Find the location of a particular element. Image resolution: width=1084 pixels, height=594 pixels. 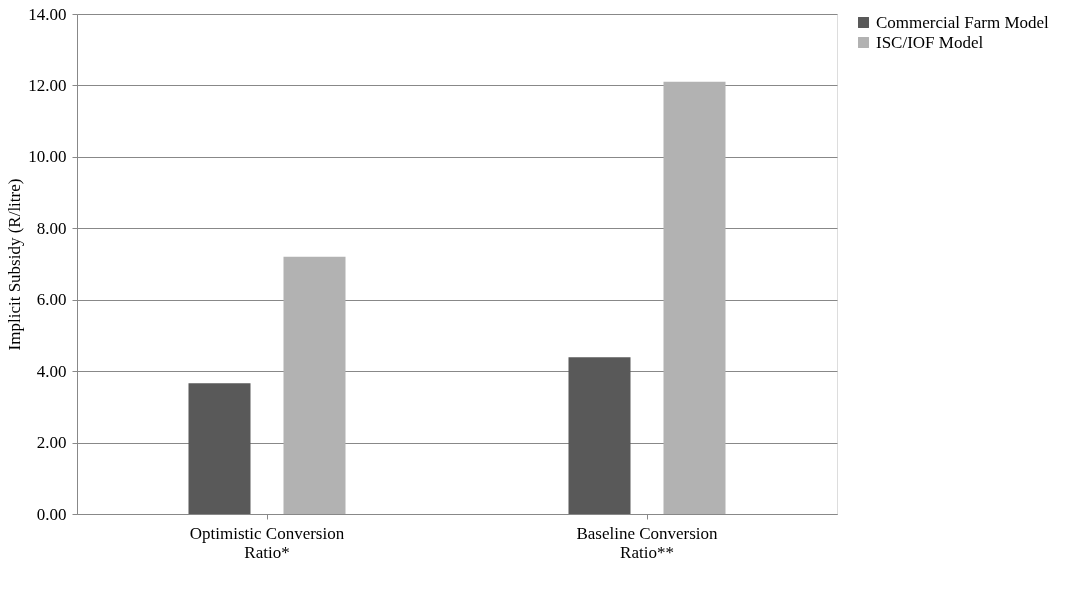

y-tick-label: 12.00 is located at coordinates (47, 85).